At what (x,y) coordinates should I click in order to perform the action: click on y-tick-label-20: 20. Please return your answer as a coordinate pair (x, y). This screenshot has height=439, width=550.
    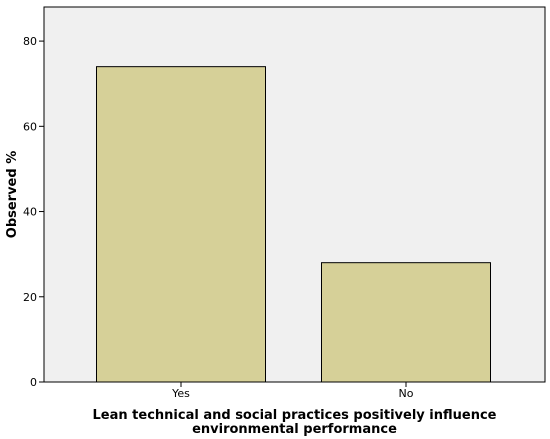
    Looking at the image, I should click on (30, 297).